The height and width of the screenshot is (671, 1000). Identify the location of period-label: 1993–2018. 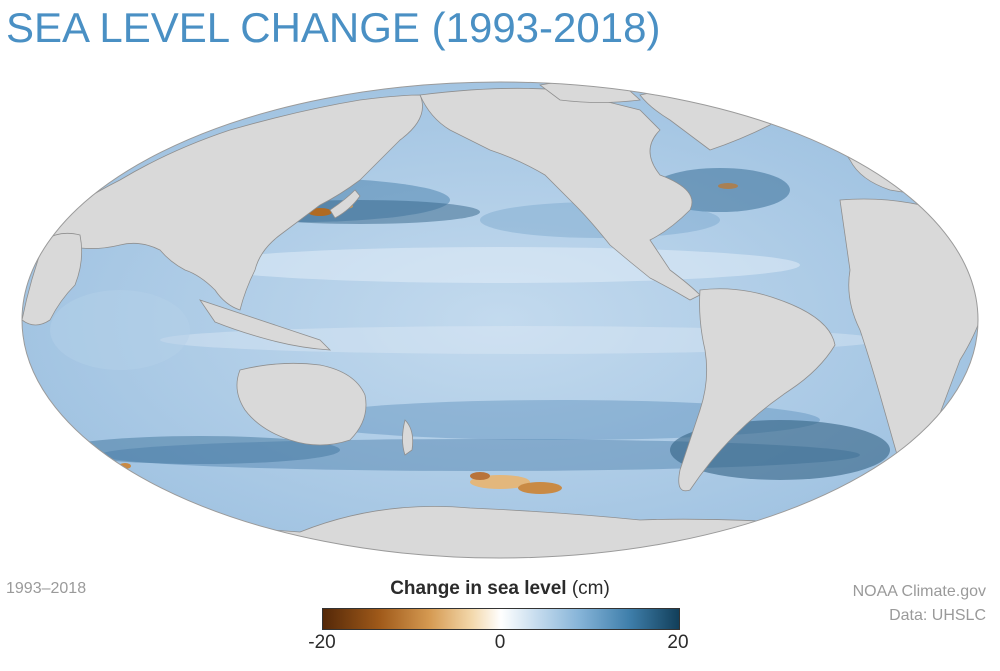
(46, 588).